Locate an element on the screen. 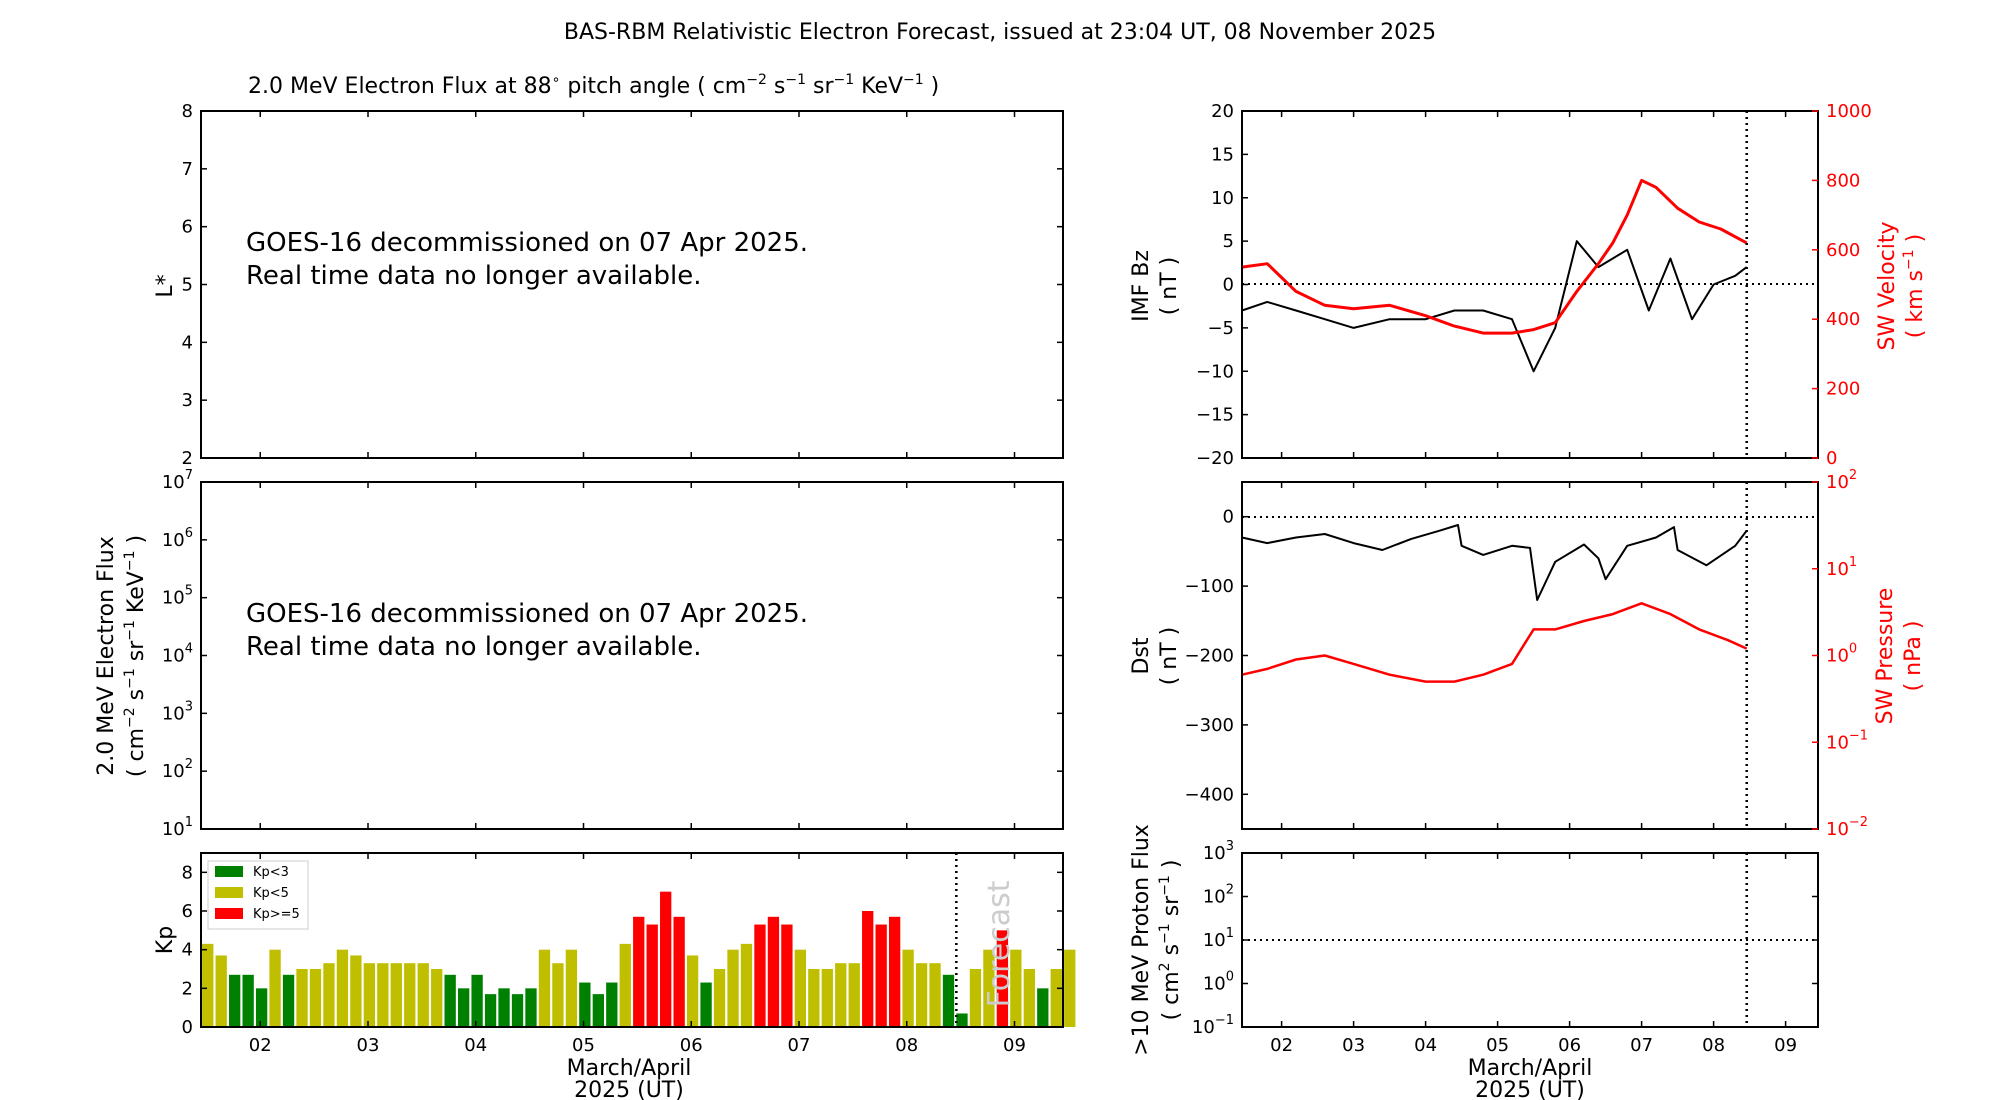  svg-text: ( cm2 s−1 sr−1 ) is located at coordinates (1170, 940).